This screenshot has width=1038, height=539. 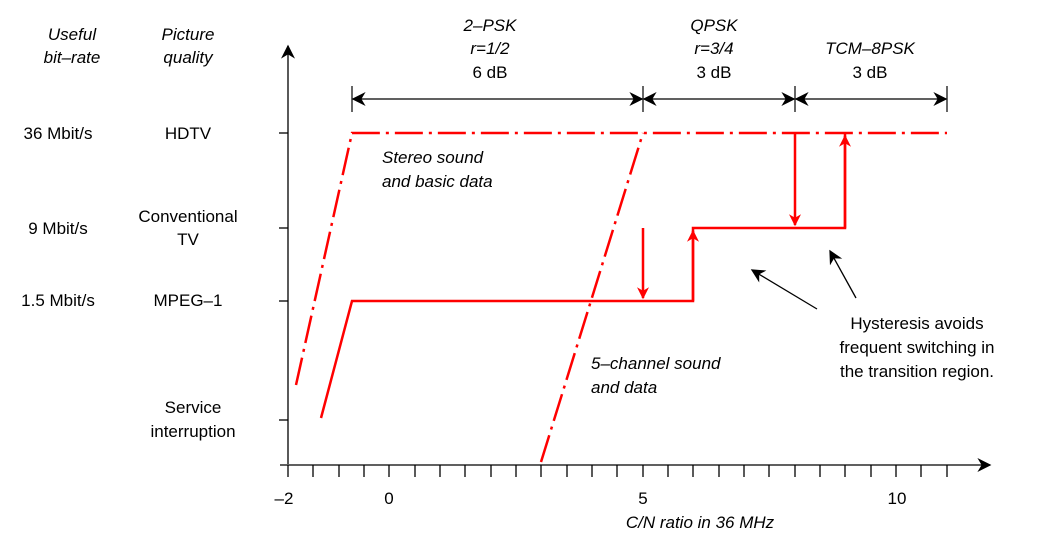 What do you see at coordinates (917, 371) in the screenshot?
I see `annotation-hysteresis-line3: the transition region.` at bounding box center [917, 371].